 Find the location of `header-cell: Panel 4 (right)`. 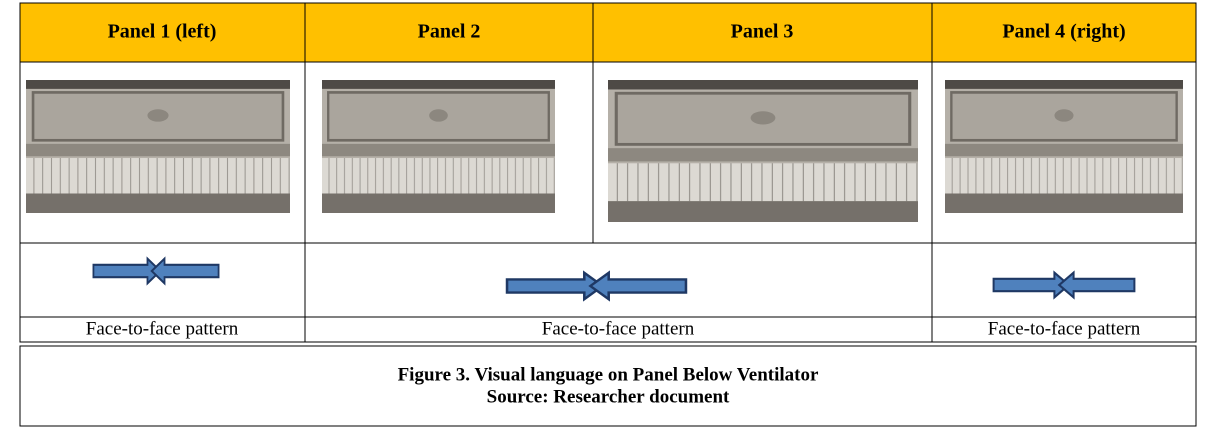

header-cell: Panel 4 (right) is located at coordinates (1063, 32).